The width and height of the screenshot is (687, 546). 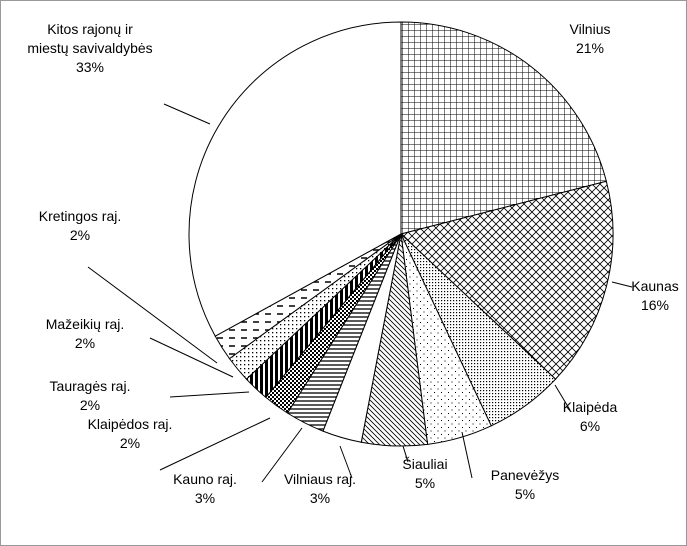 What do you see at coordinates (590, 407) in the screenshot?
I see `category-label: Klaipėda` at bounding box center [590, 407].